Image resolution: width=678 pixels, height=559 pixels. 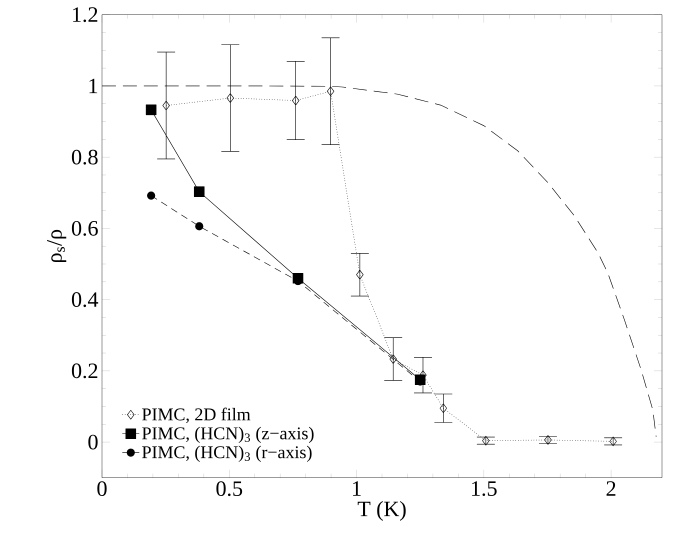 I want to click on x-tick-label: 0.5, so click(x=229, y=488).